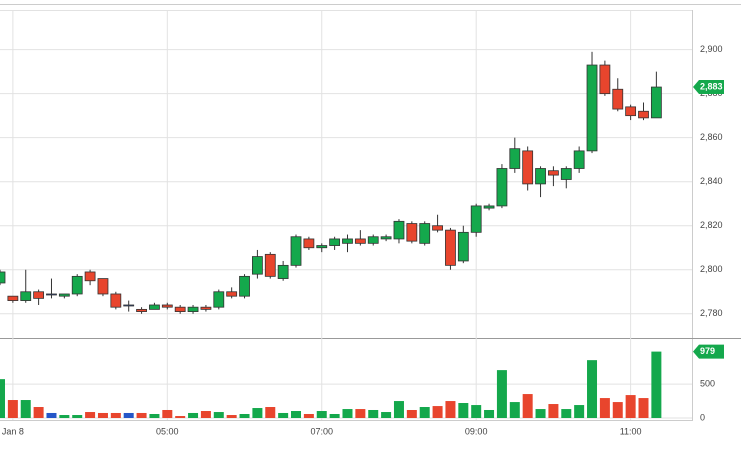 This screenshot has height=459, width=741. I want to click on x-tick-label: 07:00, so click(321, 431).